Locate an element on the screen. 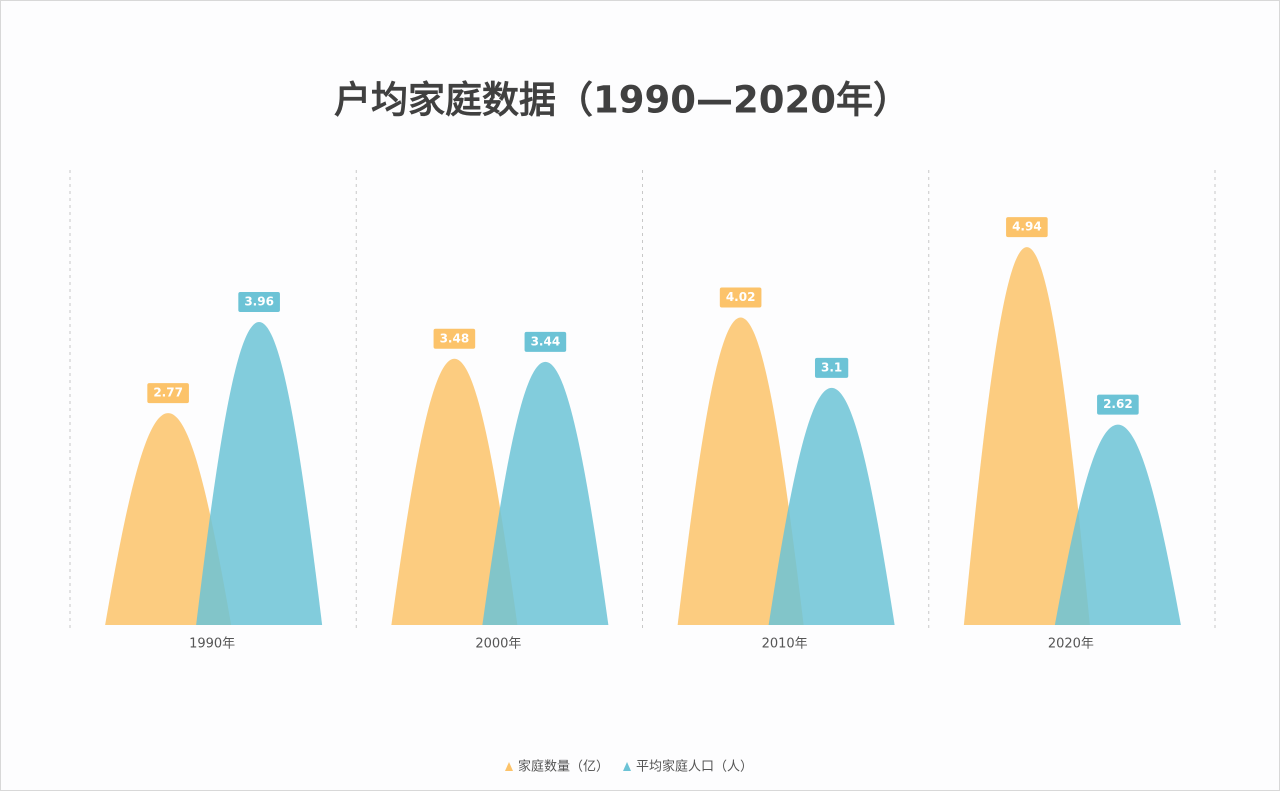 The width and height of the screenshot is (1280, 806). value-label-text: 3.1 is located at coordinates (831, 367).